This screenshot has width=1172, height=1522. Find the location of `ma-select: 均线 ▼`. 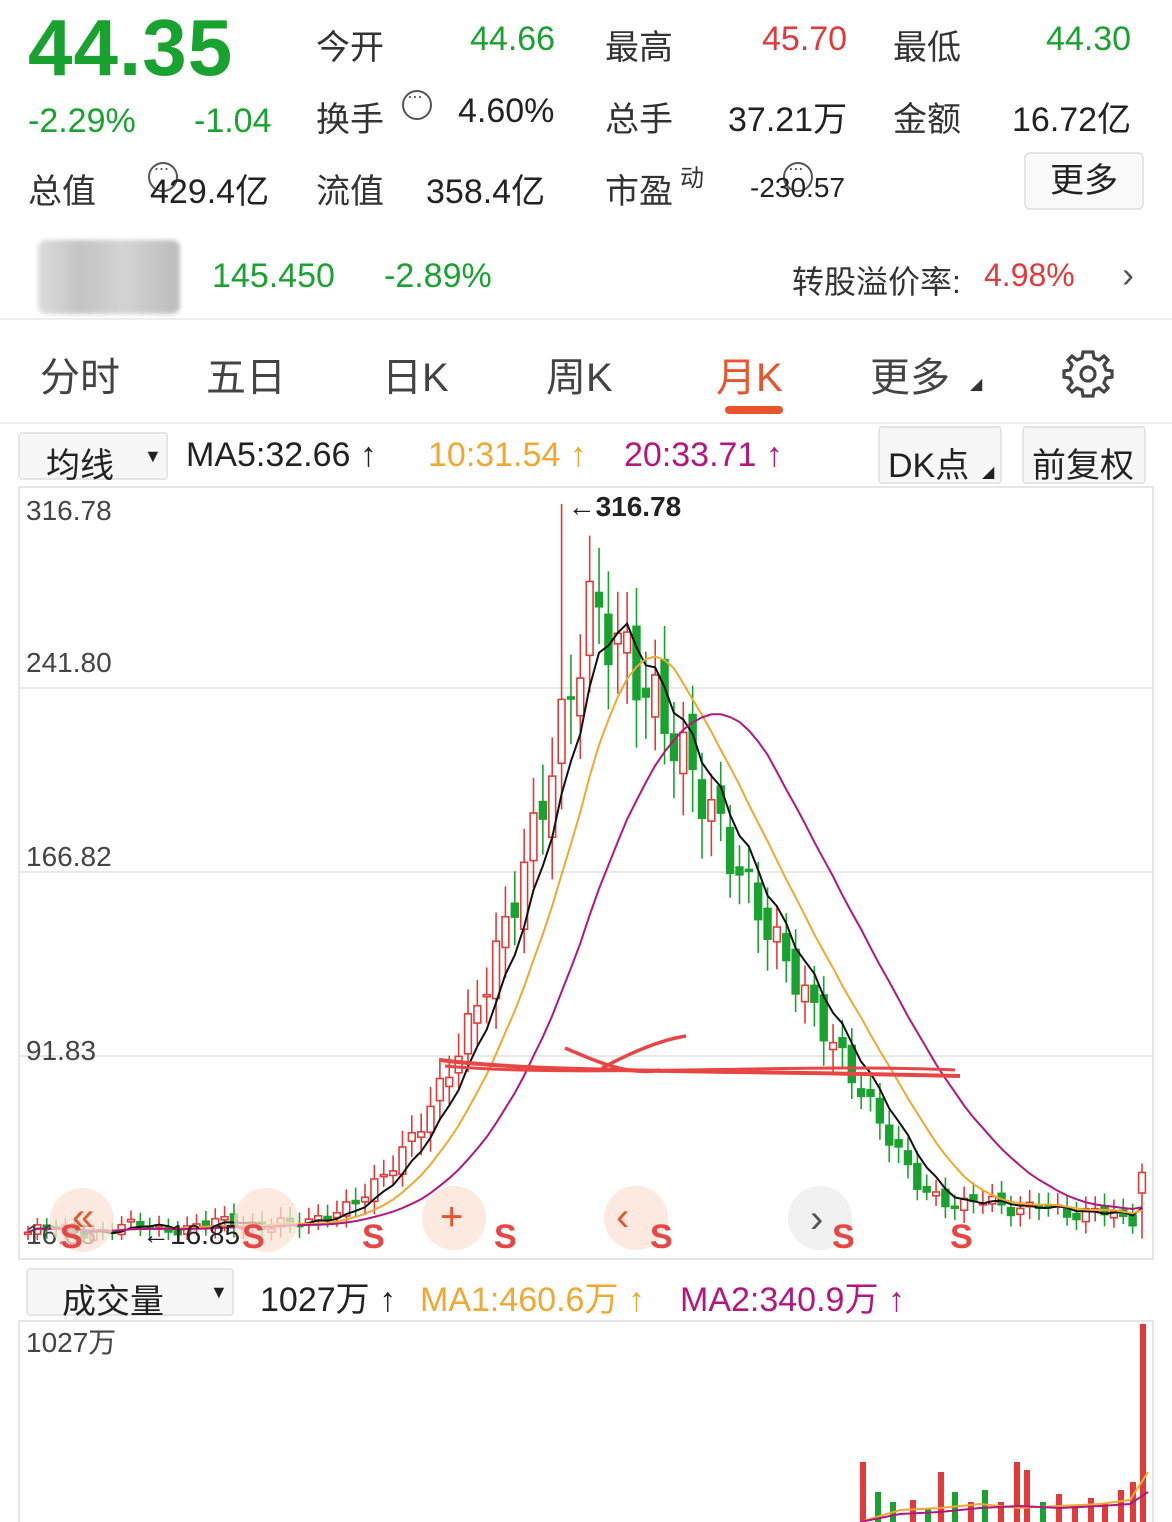

ma-select: 均线 ▼ is located at coordinates (93, 458).